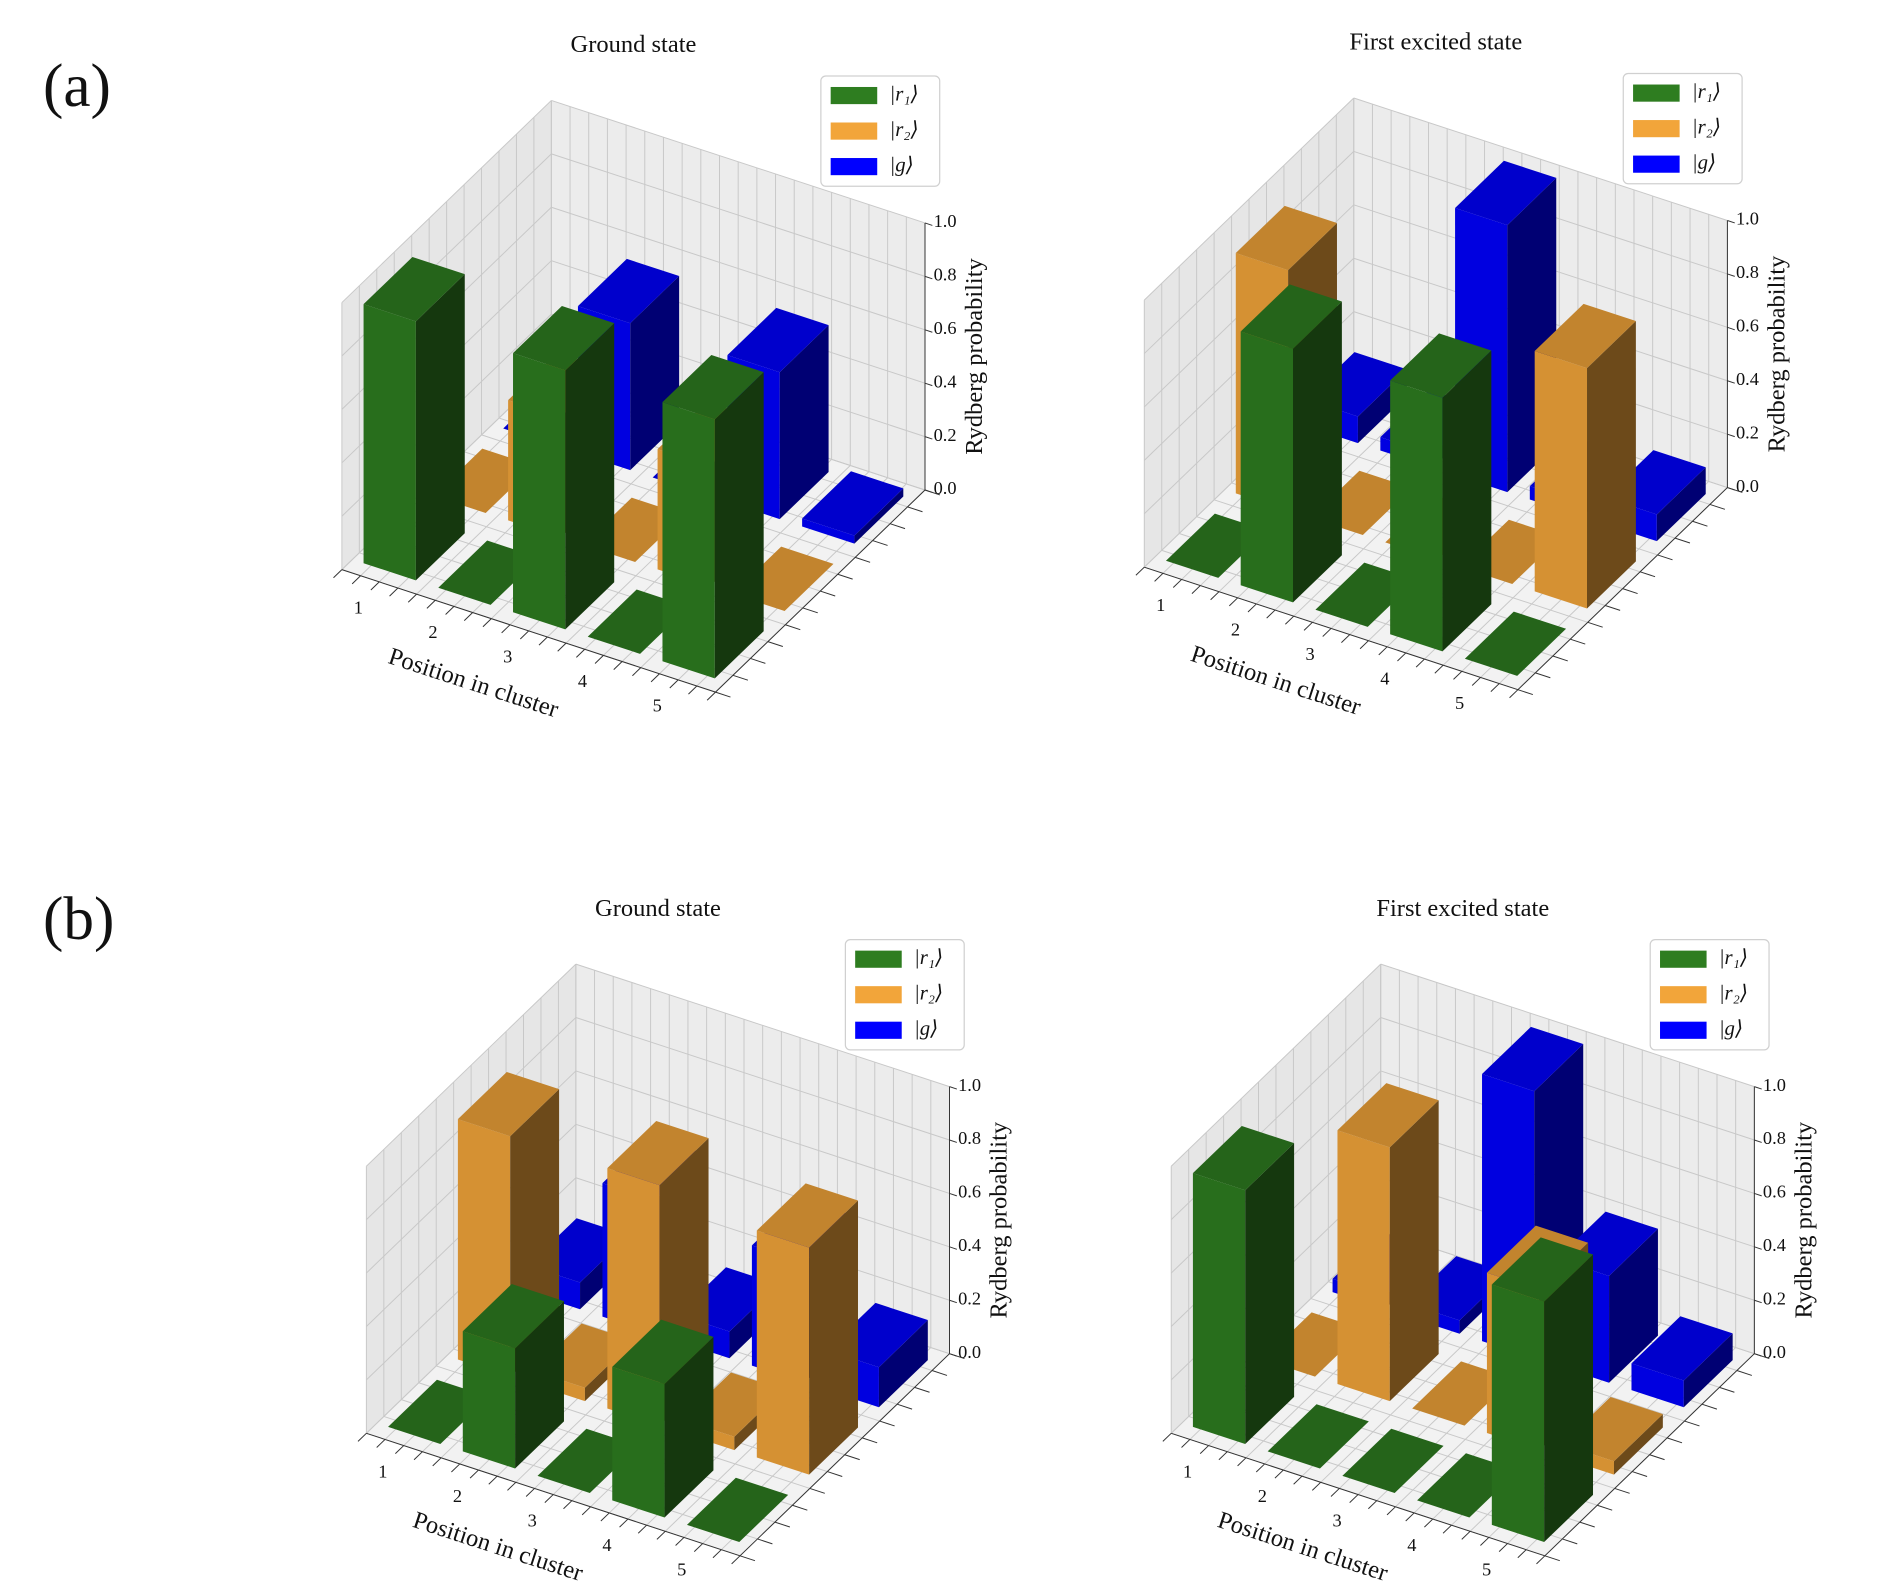 The image size is (1899, 1595). Describe the element at coordinates (928, 993) in the screenshot. I see `legend-label: |r₂⟩` at that location.